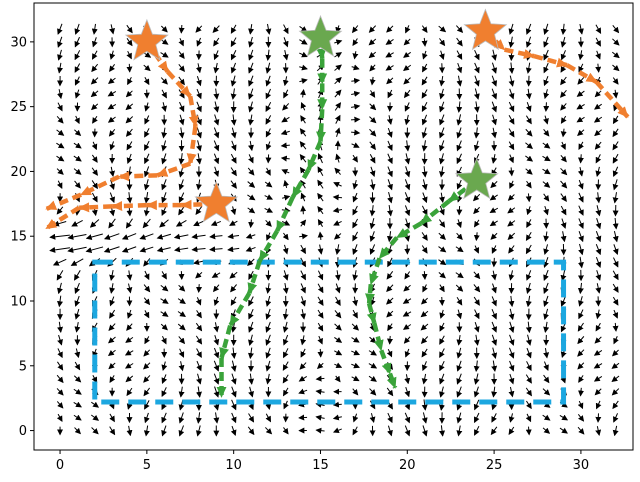 The height and width of the screenshot is (482, 640). I want to click on x-tick-label: 15, so click(320, 465).